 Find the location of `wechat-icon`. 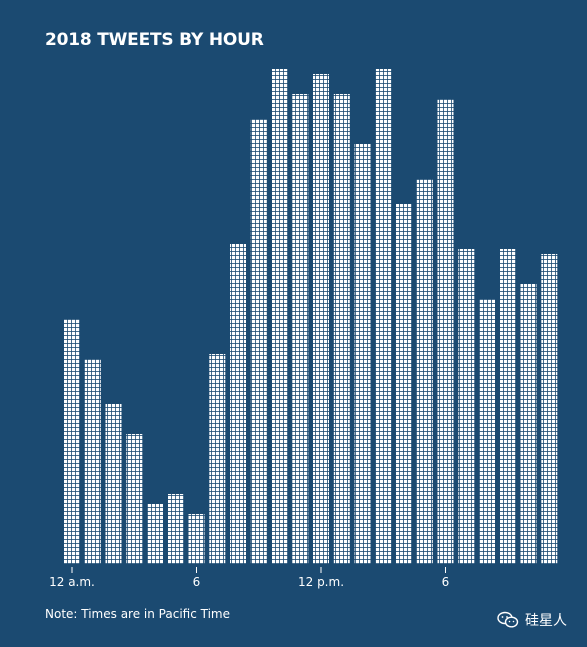

wechat-icon is located at coordinates (508, 619).